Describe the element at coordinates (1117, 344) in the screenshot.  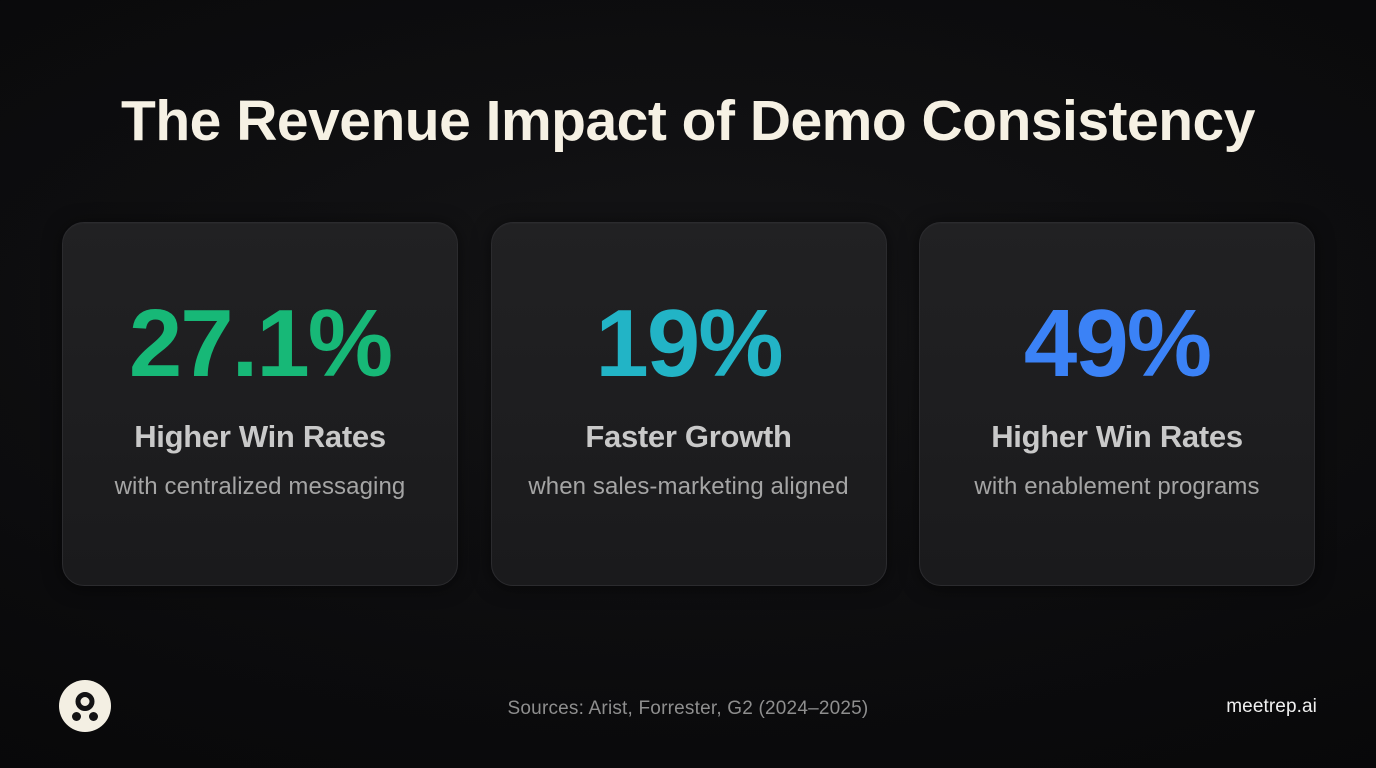
I see `stat-value: 49%` at that location.